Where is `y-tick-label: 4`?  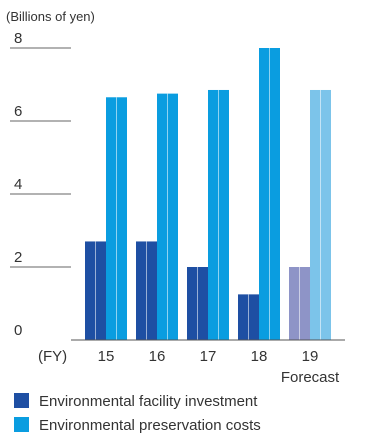 y-tick-label: 4 is located at coordinates (18, 184).